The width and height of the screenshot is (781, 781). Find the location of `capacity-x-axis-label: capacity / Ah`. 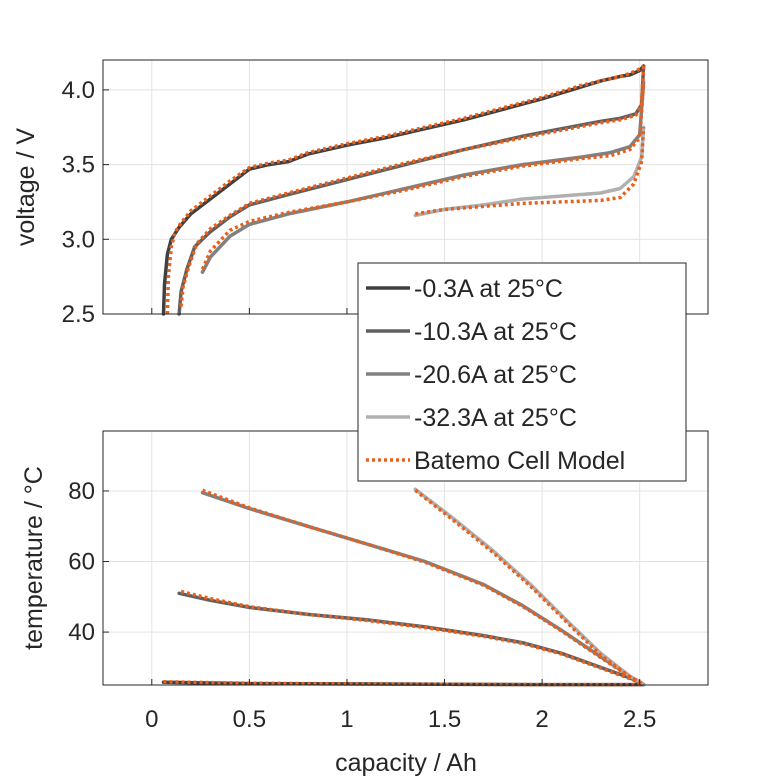

capacity-x-axis-label: capacity / Ah is located at coordinates (406, 763).